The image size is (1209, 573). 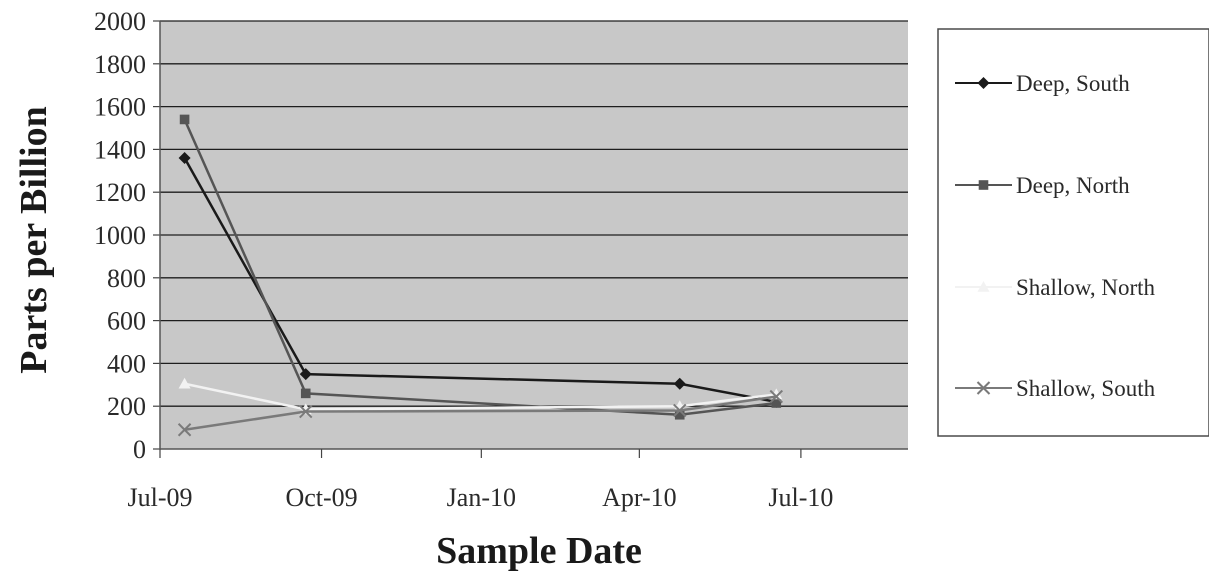 I want to click on x-tick-label: Jul-10, so click(x=800, y=497).